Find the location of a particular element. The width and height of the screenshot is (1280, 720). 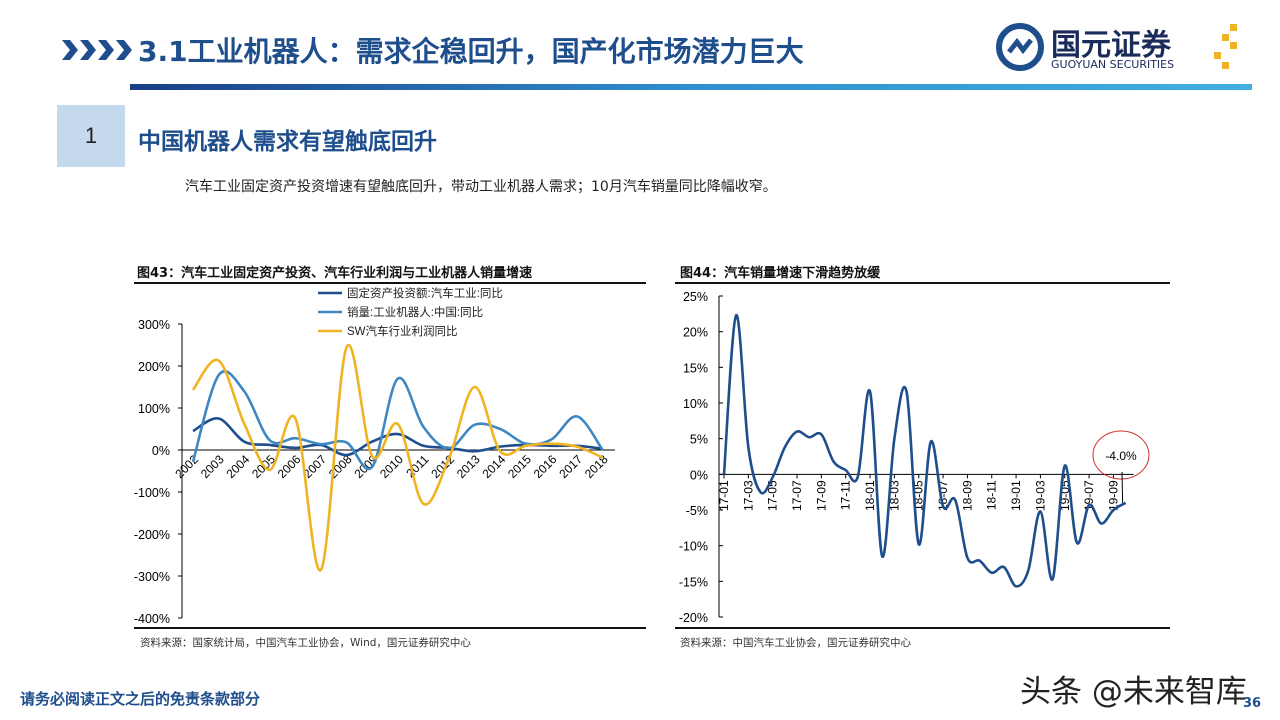

annotation-label: -4.0% is located at coordinates (1121, 456).